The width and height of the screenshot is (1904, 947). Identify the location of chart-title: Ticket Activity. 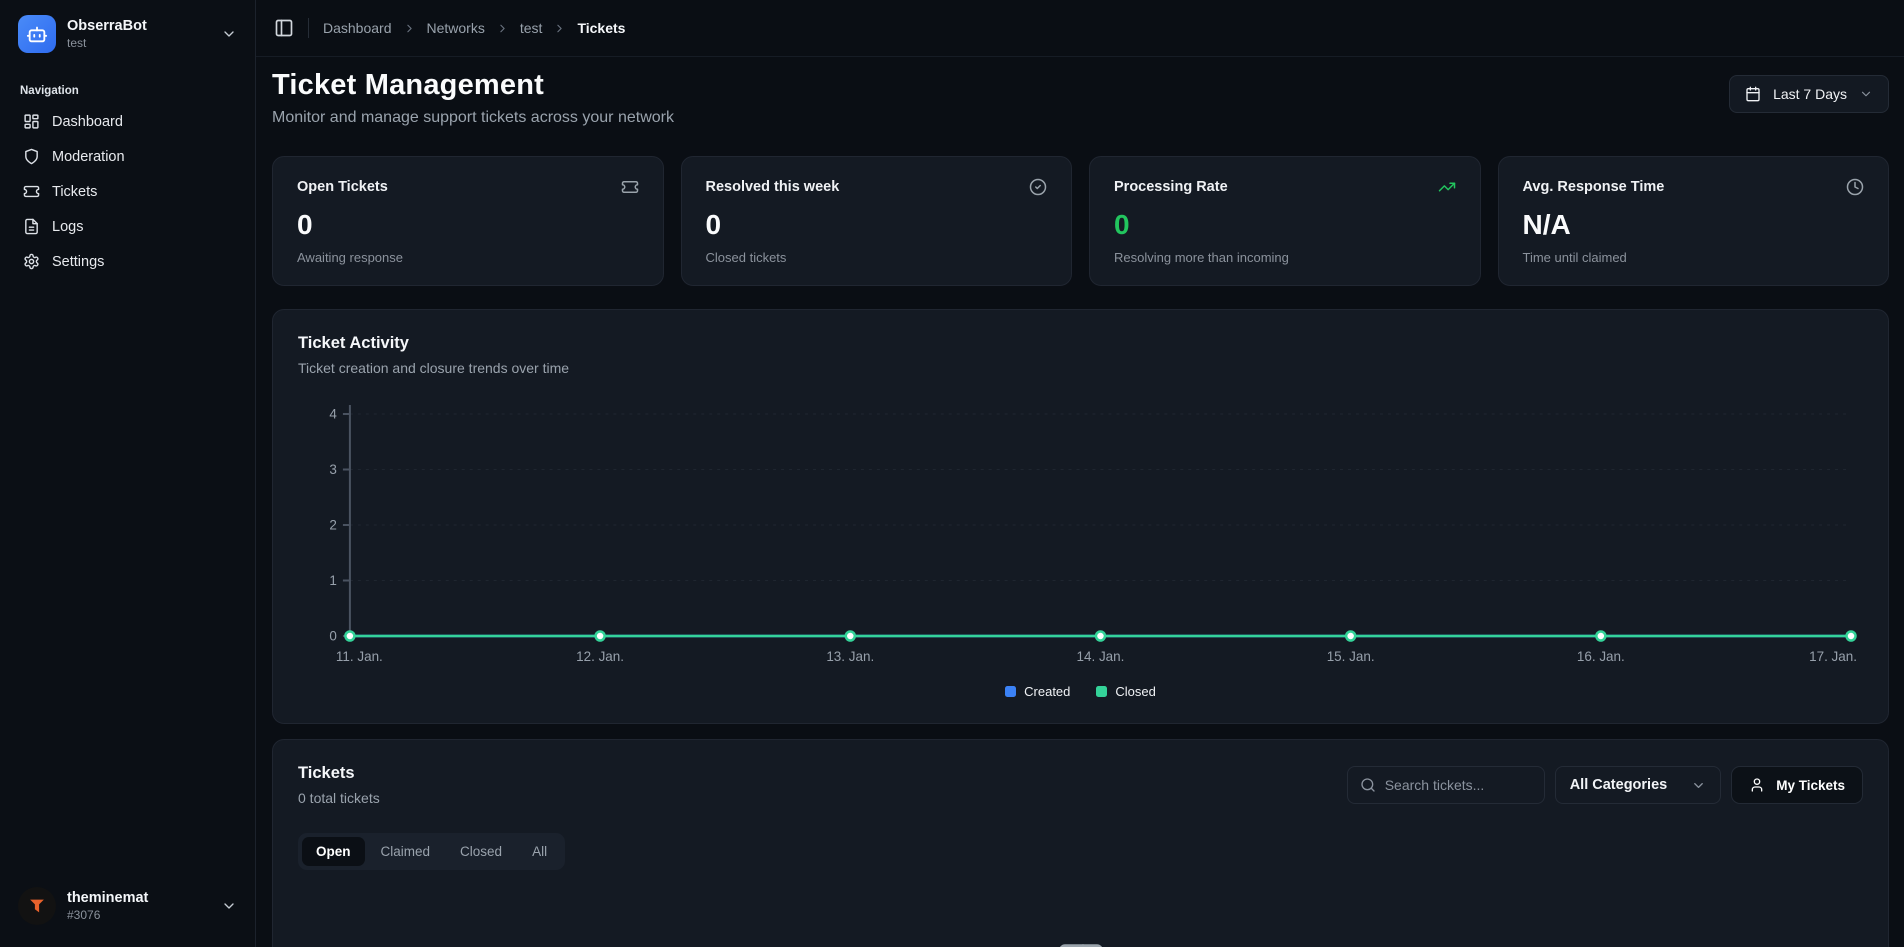
(353, 343).